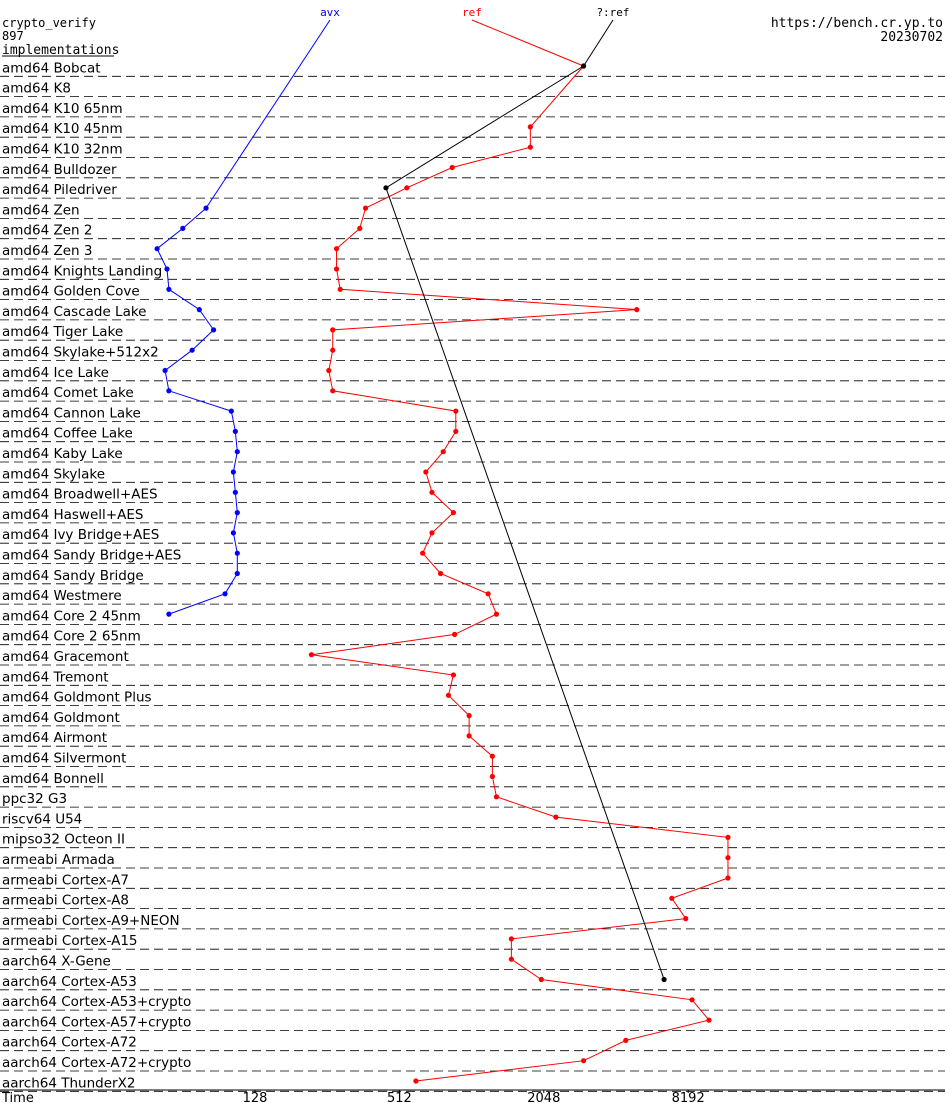  Describe the element at coordinates (91, 921) in the screenshot. I see `row-label: armeabi Cortex-A9+NEON` at that location.